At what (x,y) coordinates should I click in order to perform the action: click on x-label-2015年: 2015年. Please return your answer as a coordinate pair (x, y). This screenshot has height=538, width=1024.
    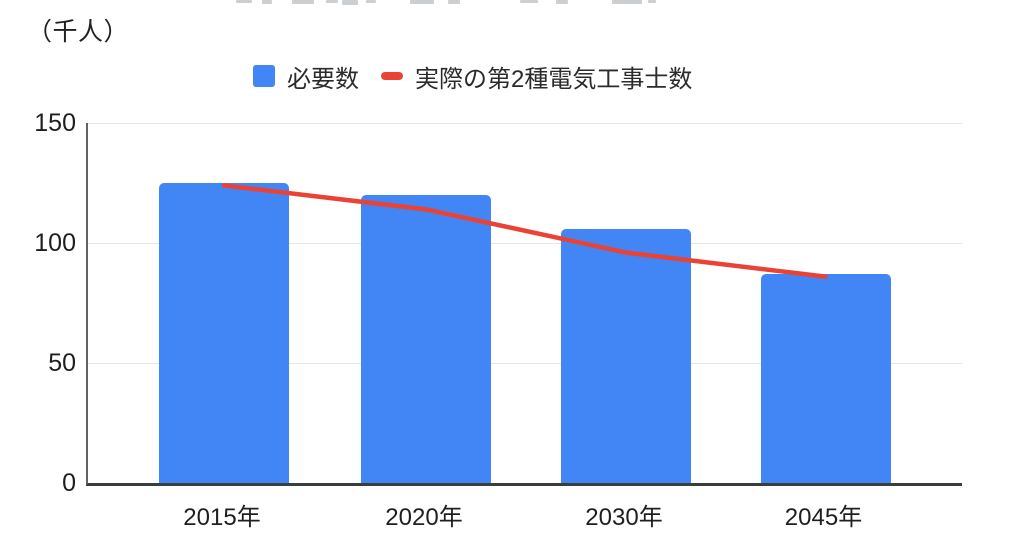
    Looking at the image, I should click on (222, 517).